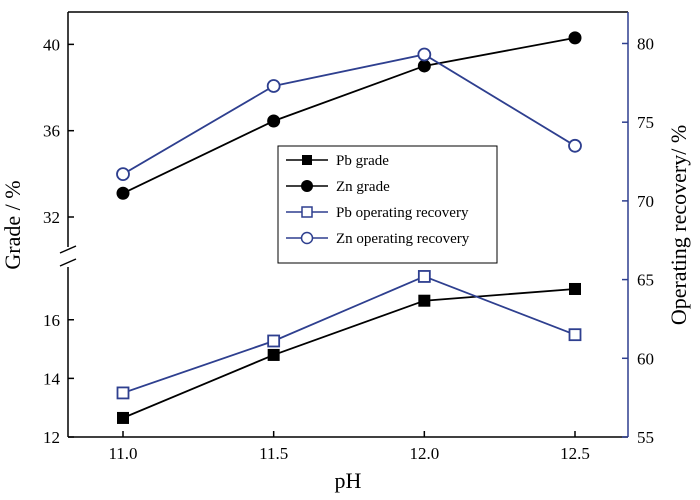 The height and width of the screenshot is (500, 700). I want to click on axis-break-mark-upper, so click(68, 249).